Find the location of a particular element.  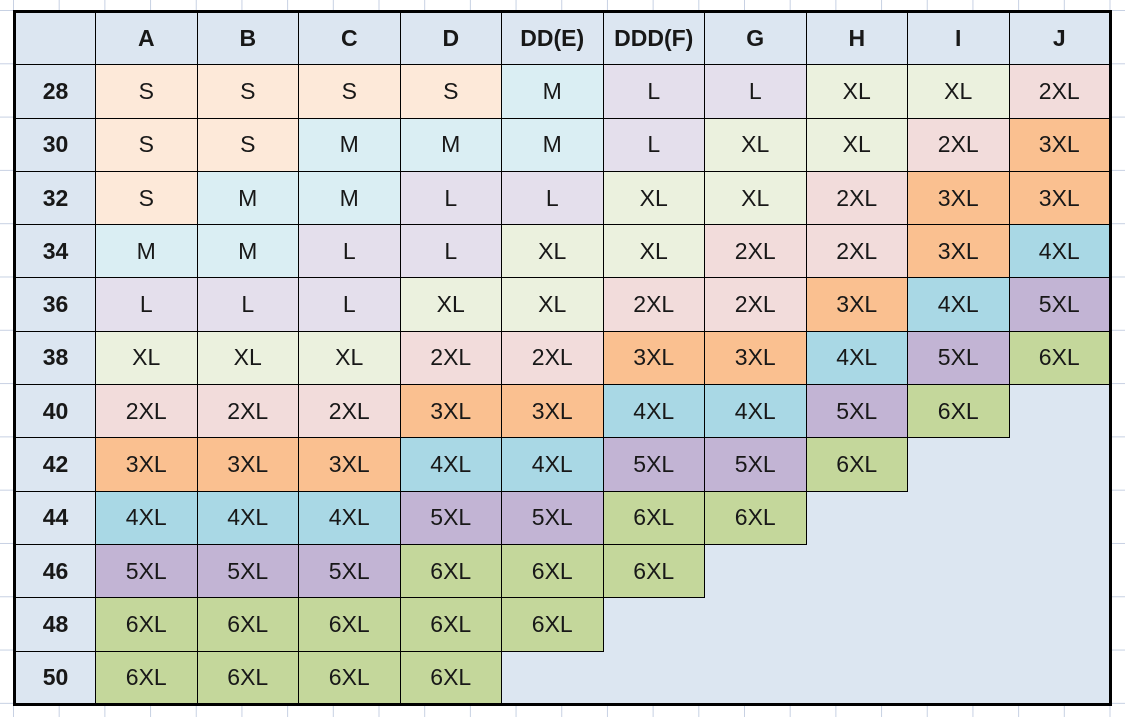

size-cell-38-dde: 2XL is located at coordinates (552, 358).